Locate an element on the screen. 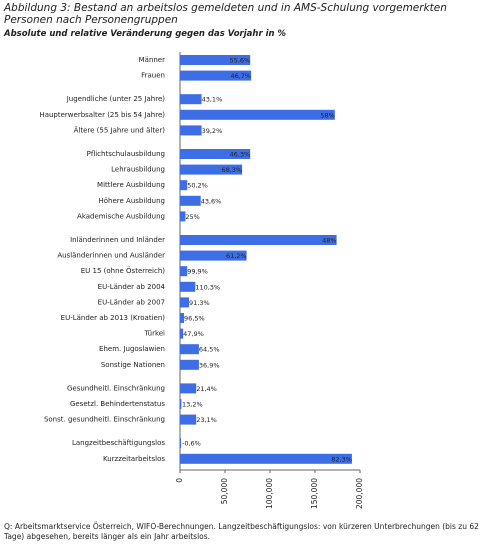 Image resolution: width=499 pixels, height=549 pixels. data-label: 25% is located at coordinates (192, 217).